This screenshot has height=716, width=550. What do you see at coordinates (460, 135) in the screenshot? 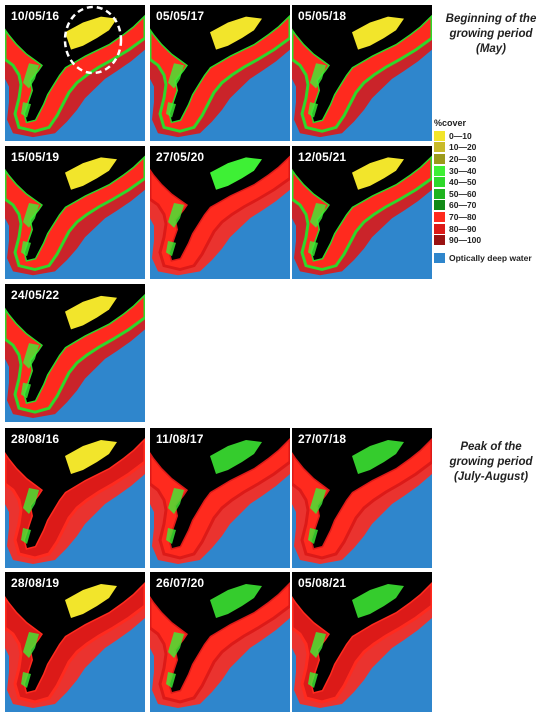
I see `legend-label: 0—10` at bounding box center [460, 135].